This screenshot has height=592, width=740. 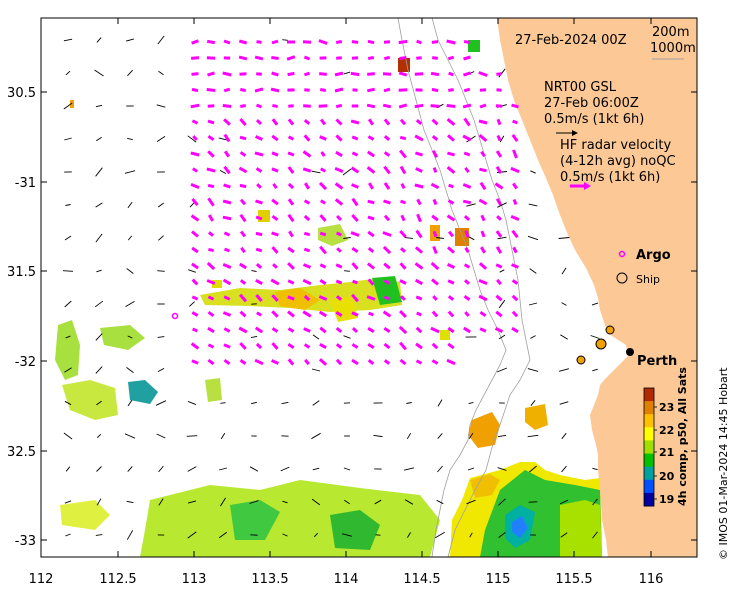 What do you see at coordinates (25, 183) in the screenshot?
I see `y-tick-label: -31` at bounding box center [25, 183].